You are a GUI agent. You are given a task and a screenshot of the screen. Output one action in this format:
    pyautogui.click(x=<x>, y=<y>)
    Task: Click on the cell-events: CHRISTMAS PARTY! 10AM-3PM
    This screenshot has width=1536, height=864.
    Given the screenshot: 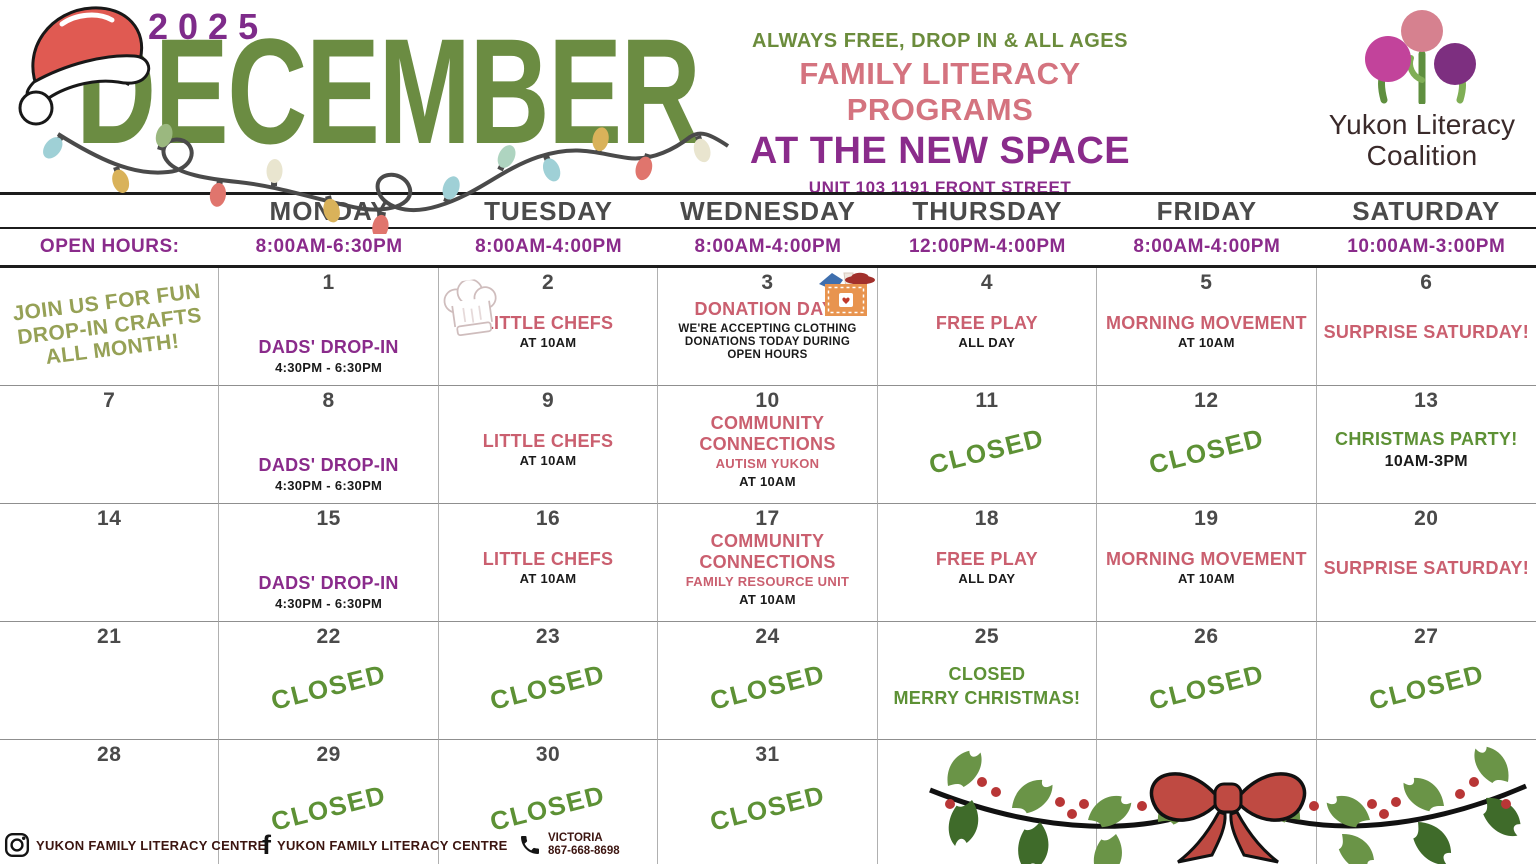 What is the action you would take?
    pyautogui.click(x=1426, y=458)
    